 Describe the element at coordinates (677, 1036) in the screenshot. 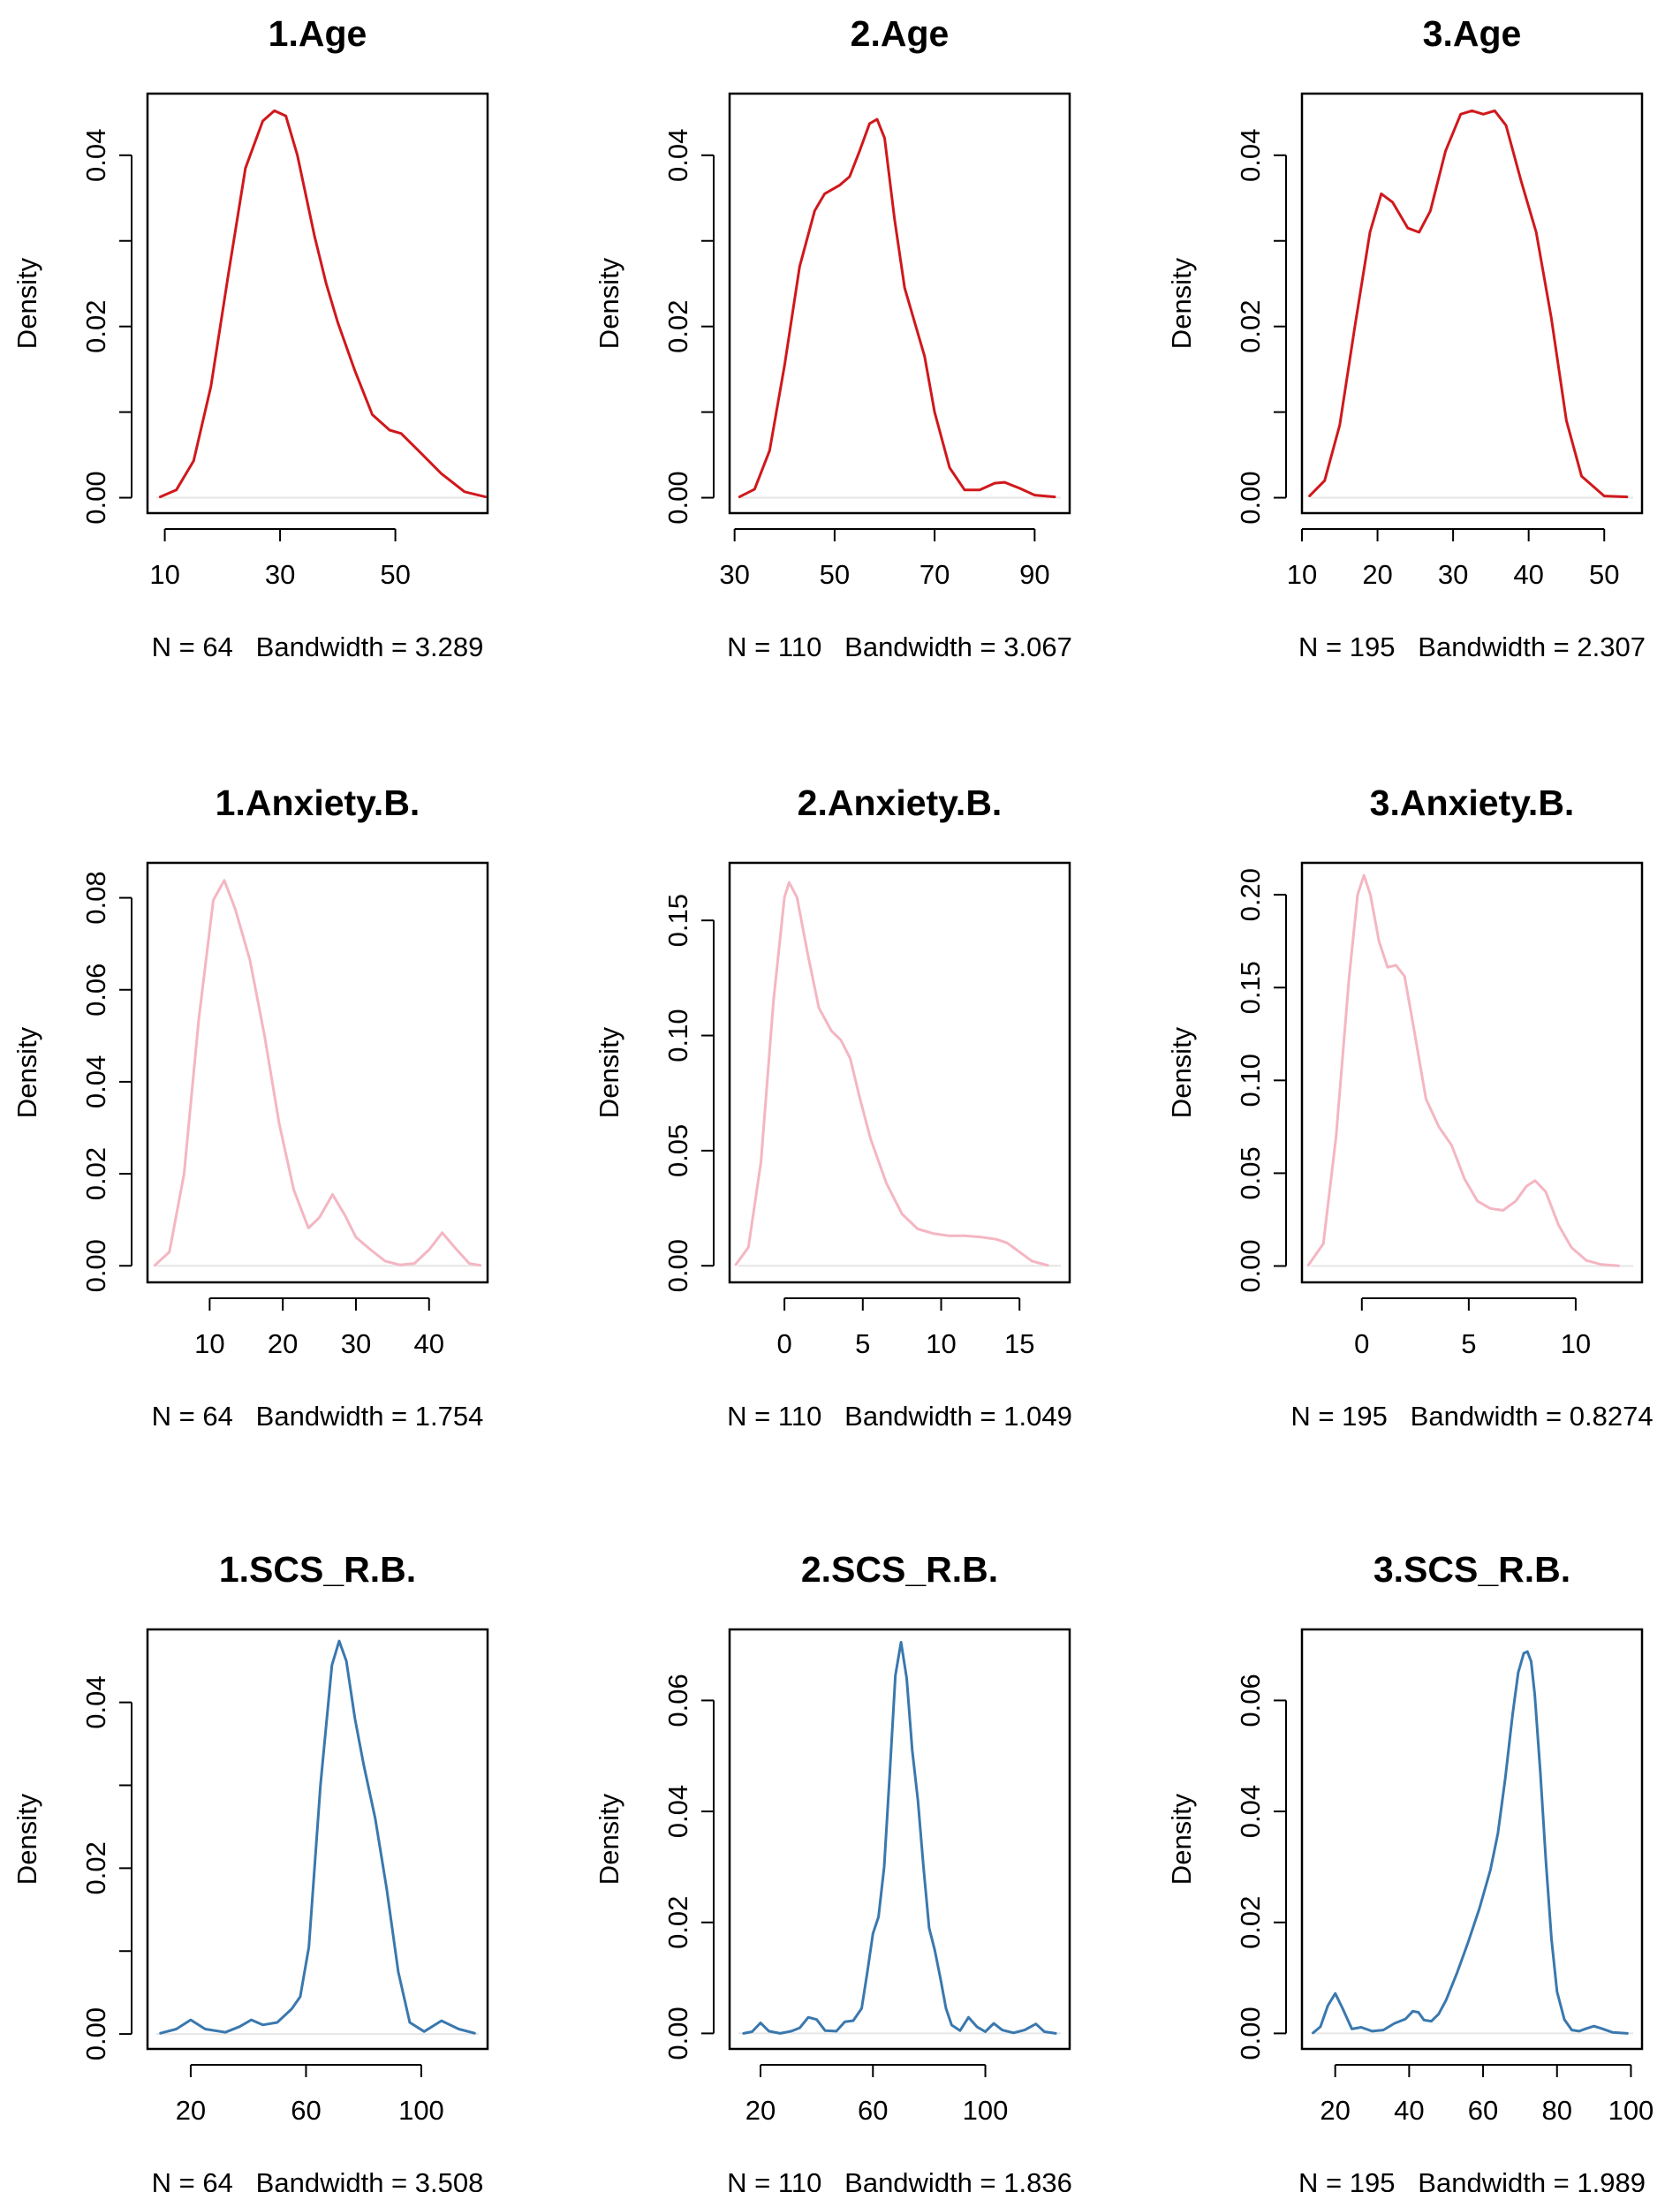

I see `y-tick-label: 0.10` at that location.